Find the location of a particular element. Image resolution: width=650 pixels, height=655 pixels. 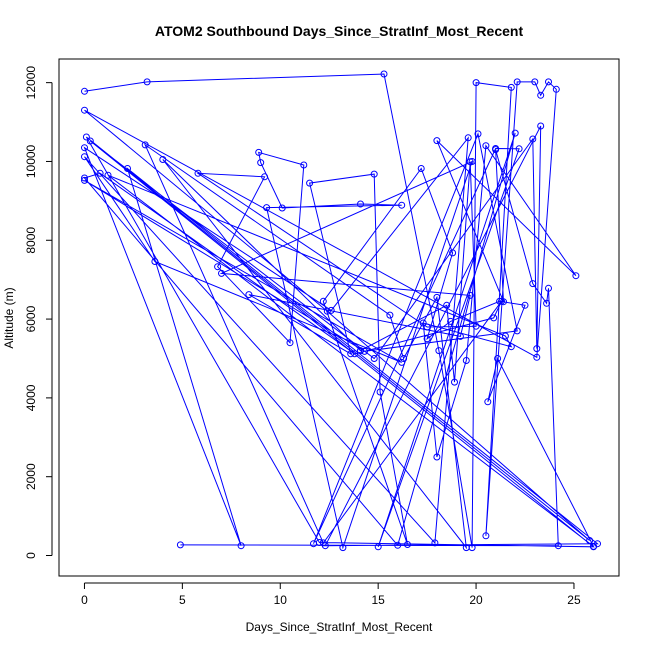

y-axis: 0 2000 4000 6000 8000 10000 12000 is located at coordinates (38, 312).